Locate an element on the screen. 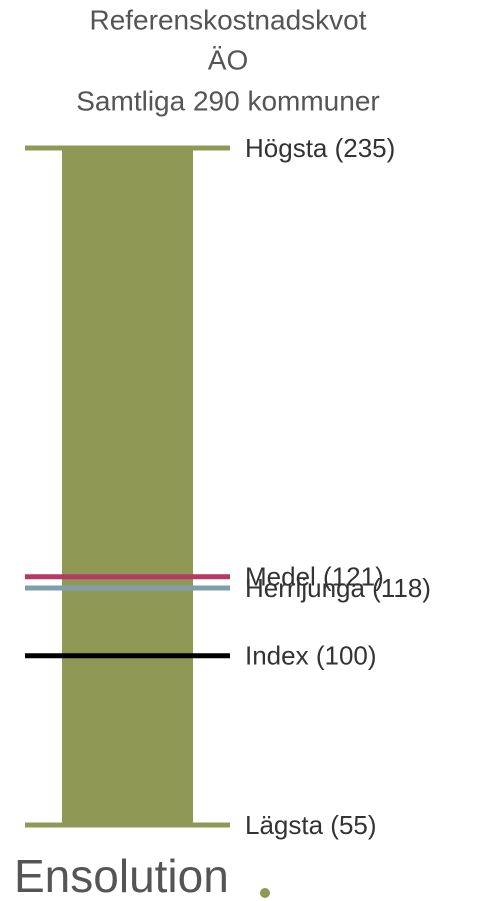  marker-label: Högsta (235) is located at coordinates (320, 148).